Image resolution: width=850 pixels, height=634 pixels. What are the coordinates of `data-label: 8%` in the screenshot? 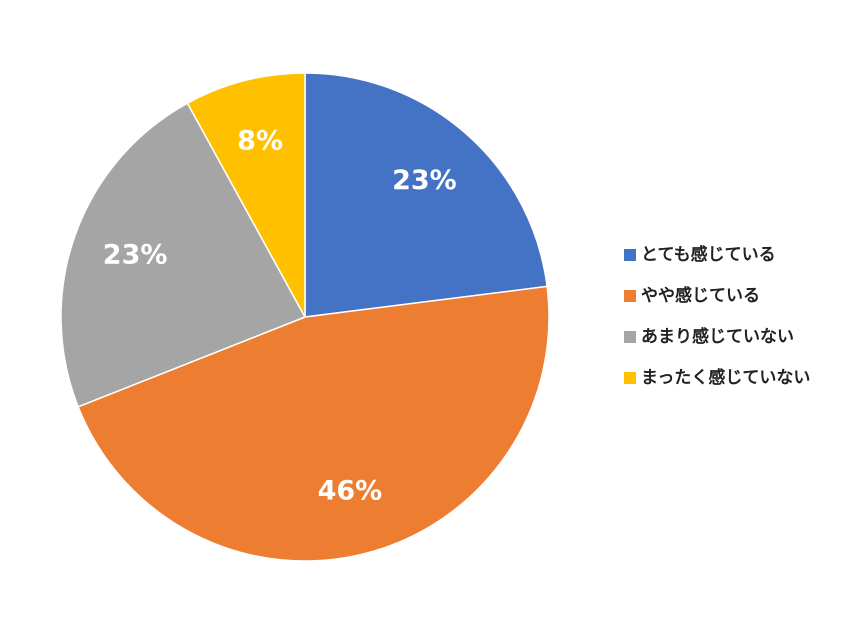 It's located at (260, 141).